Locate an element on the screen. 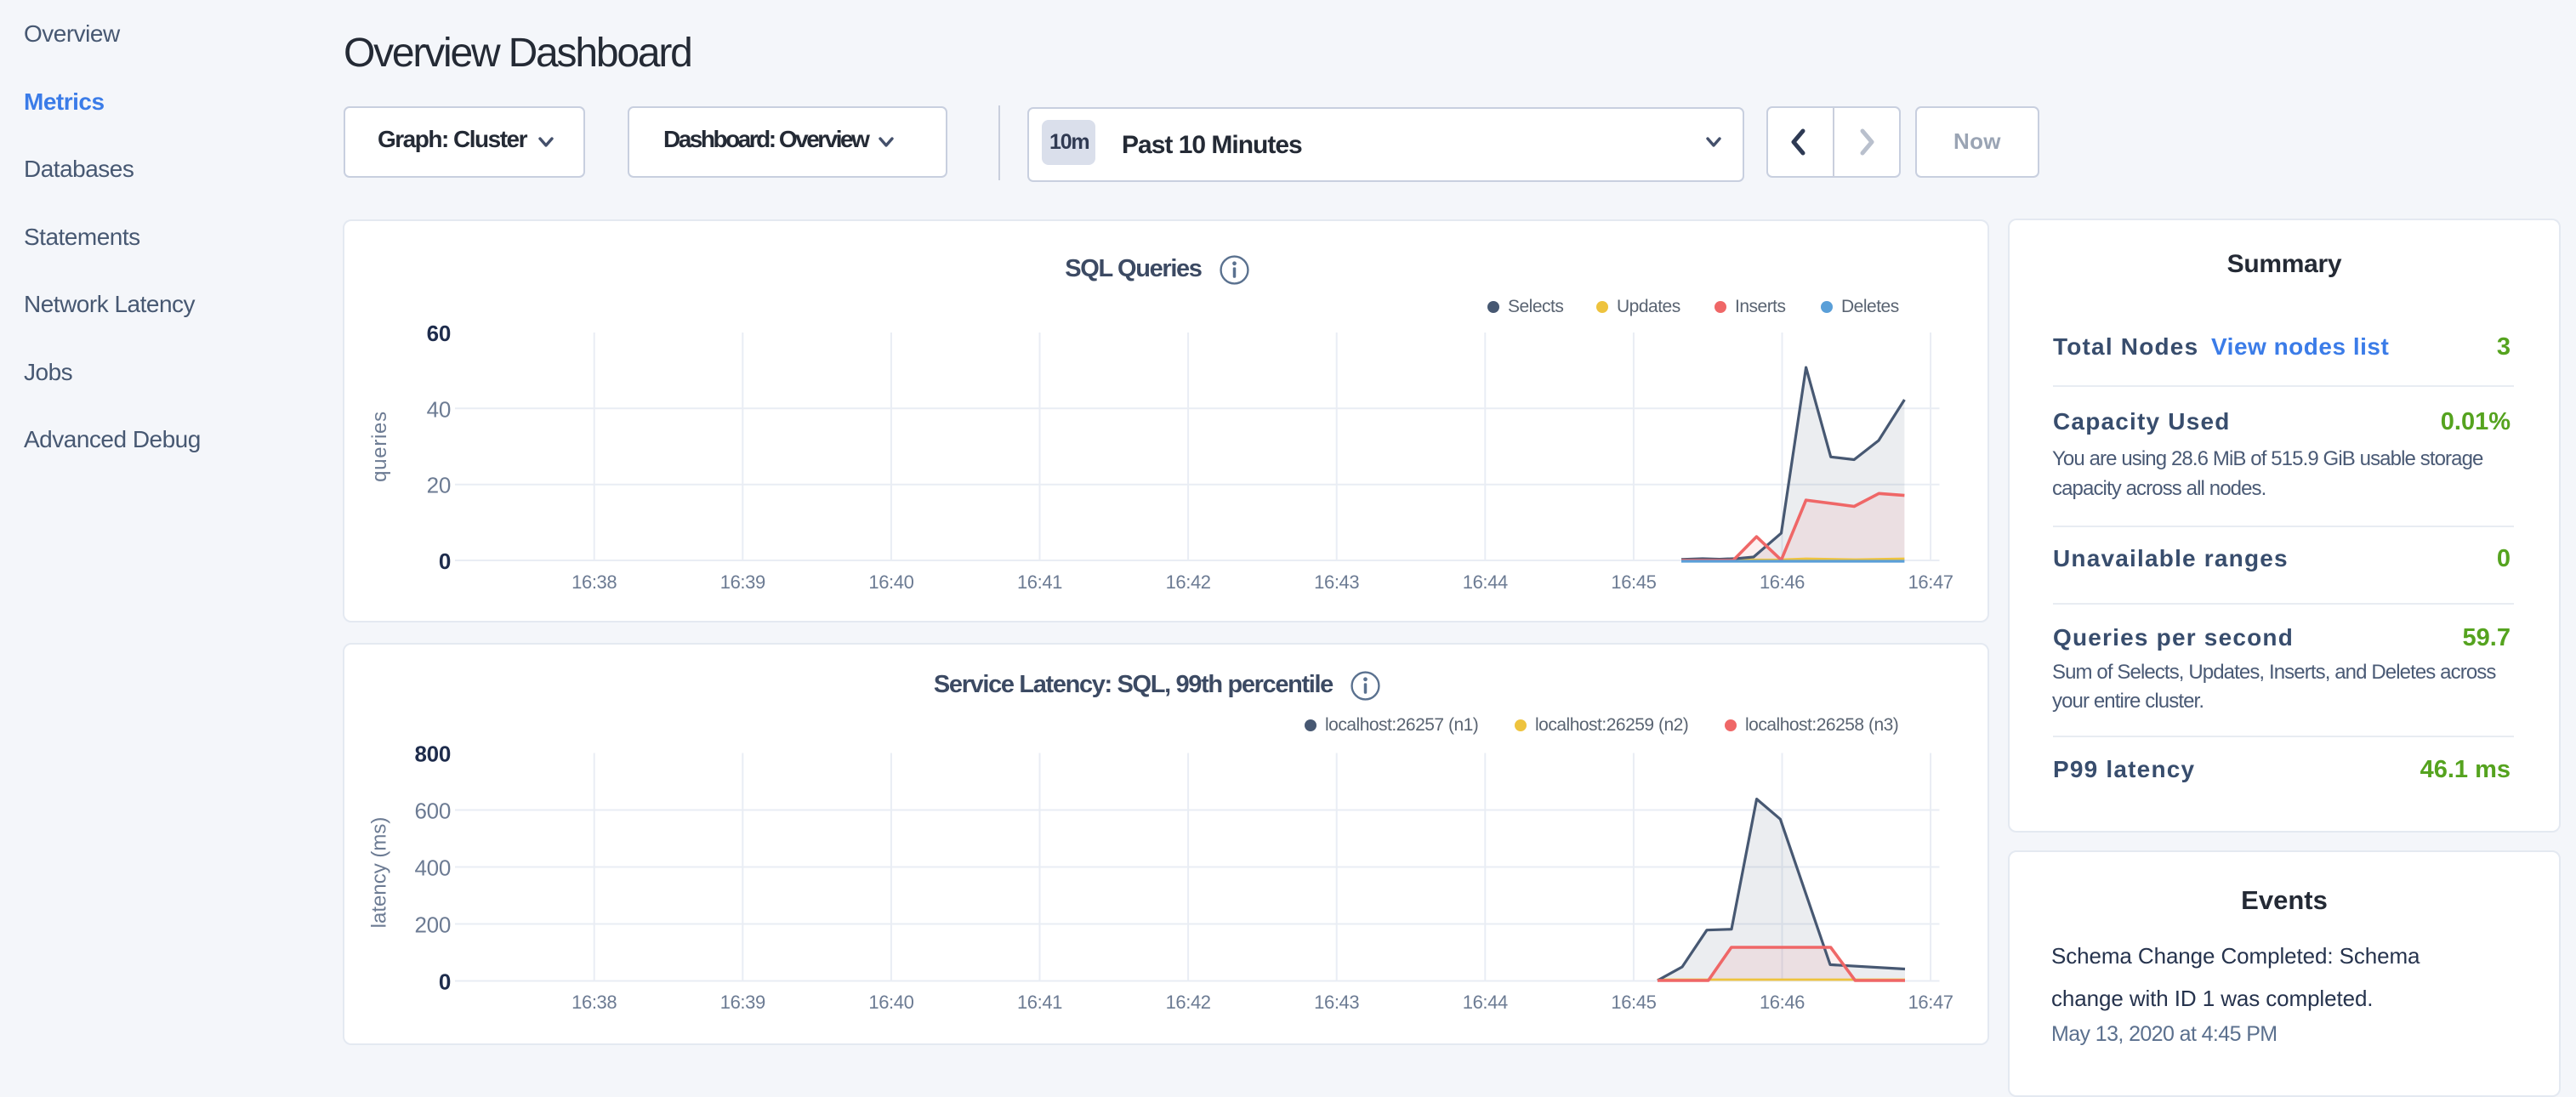 This screenshot has height=1097, width=2576. svg-text: 600 is located at coordinates (433, 812).